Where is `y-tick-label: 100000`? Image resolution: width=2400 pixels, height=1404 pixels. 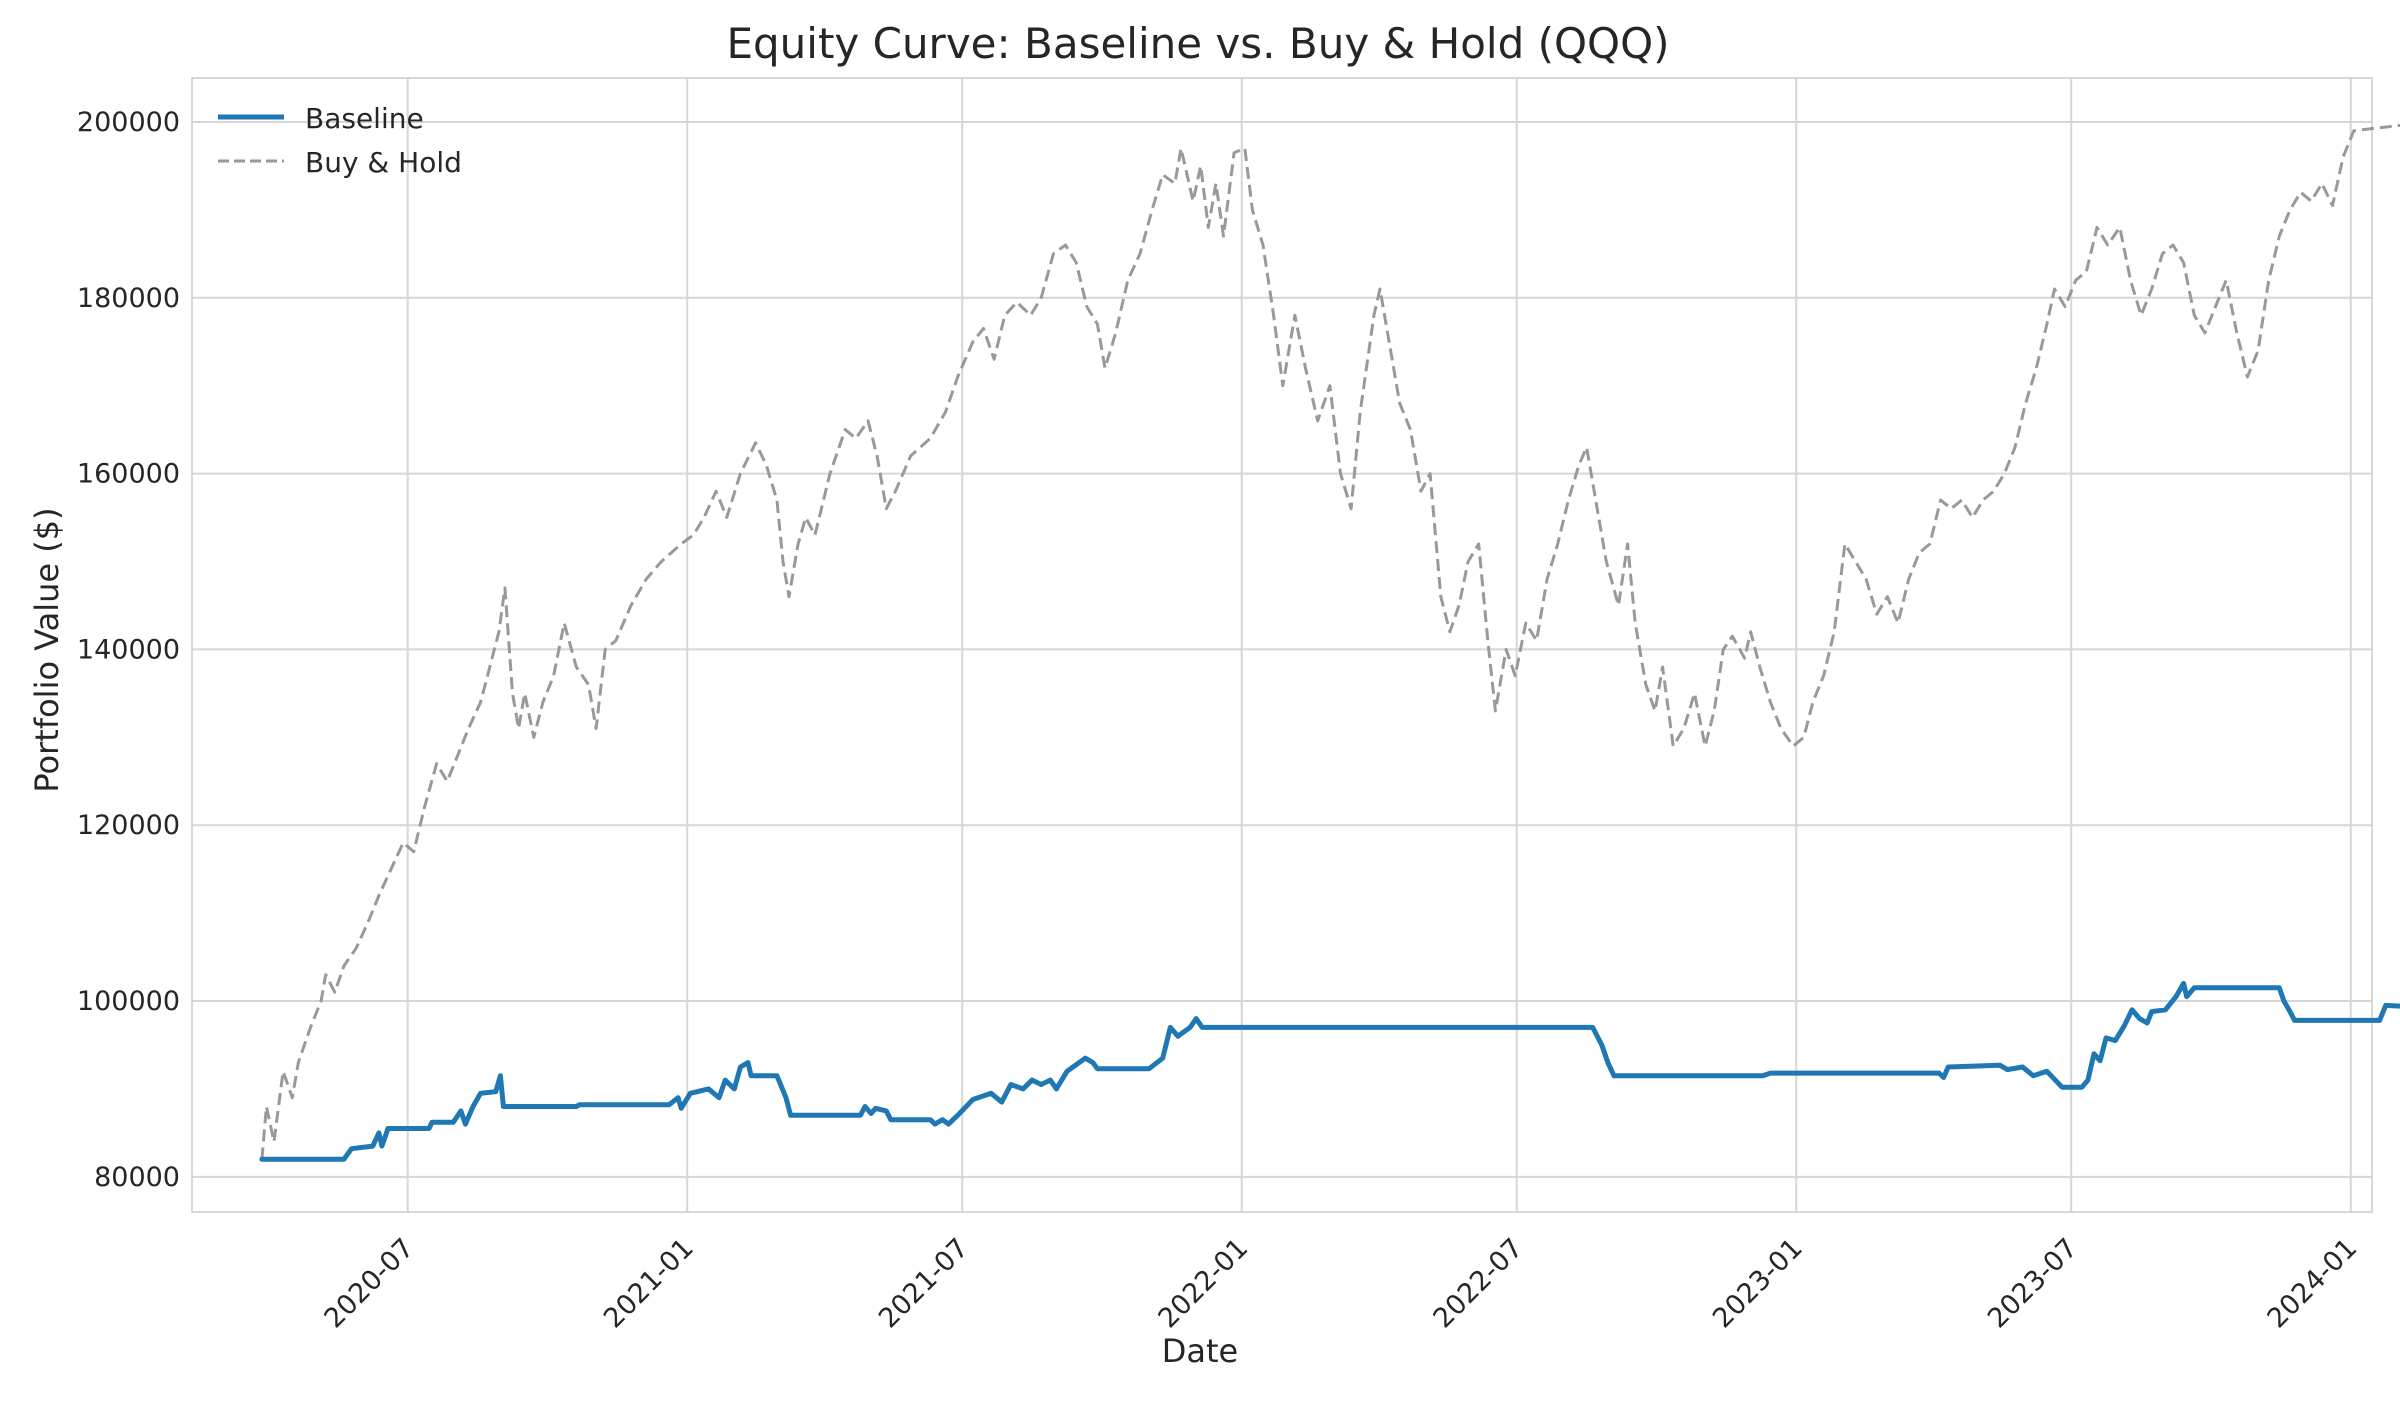 y-tick-label: 100000 is located at coordinates (128, 1001).